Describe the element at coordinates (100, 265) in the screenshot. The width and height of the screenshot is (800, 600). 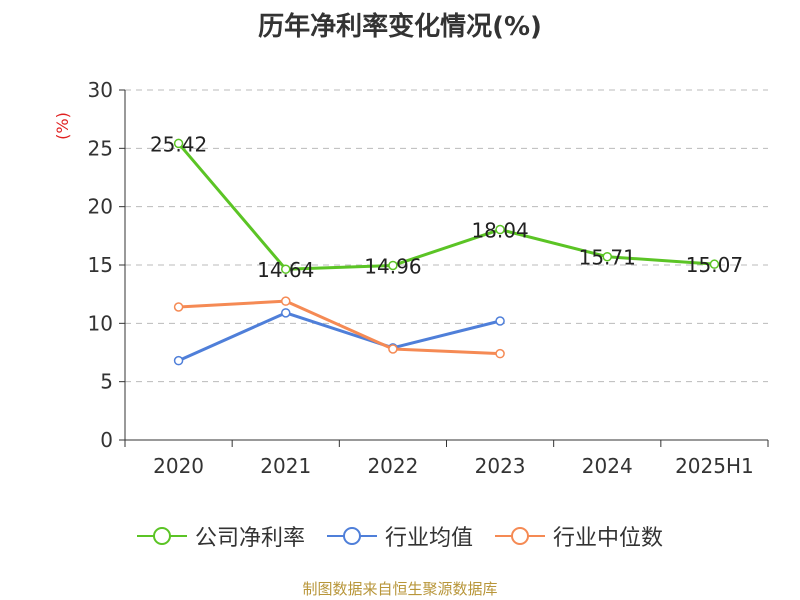
I see `y-tick-label: 15` at that location.